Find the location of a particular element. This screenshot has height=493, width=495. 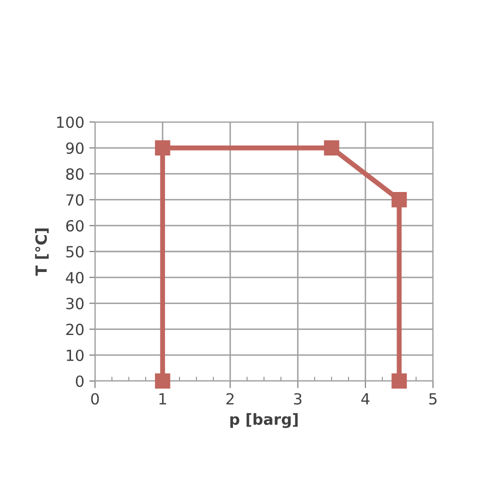

y-tick-label: 70 is located at coordinates (75, 200).